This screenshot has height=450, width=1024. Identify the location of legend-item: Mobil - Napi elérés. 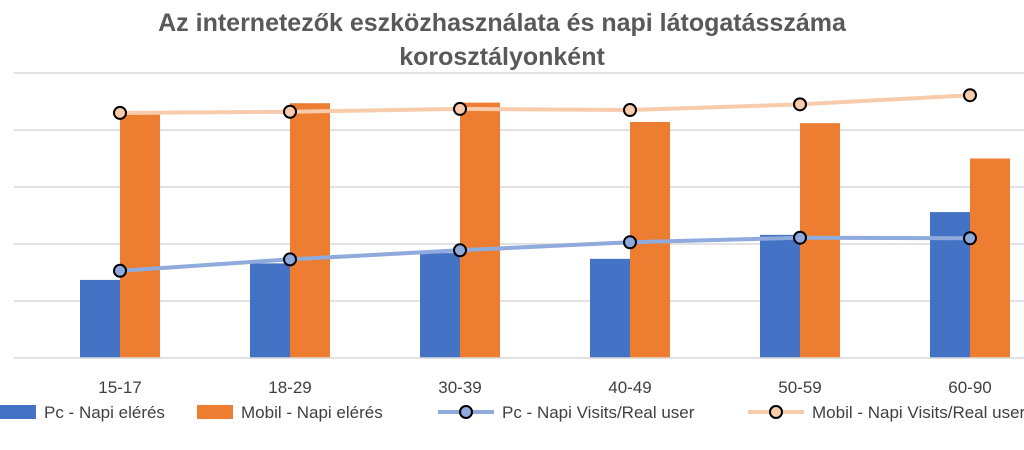
(290, 412).